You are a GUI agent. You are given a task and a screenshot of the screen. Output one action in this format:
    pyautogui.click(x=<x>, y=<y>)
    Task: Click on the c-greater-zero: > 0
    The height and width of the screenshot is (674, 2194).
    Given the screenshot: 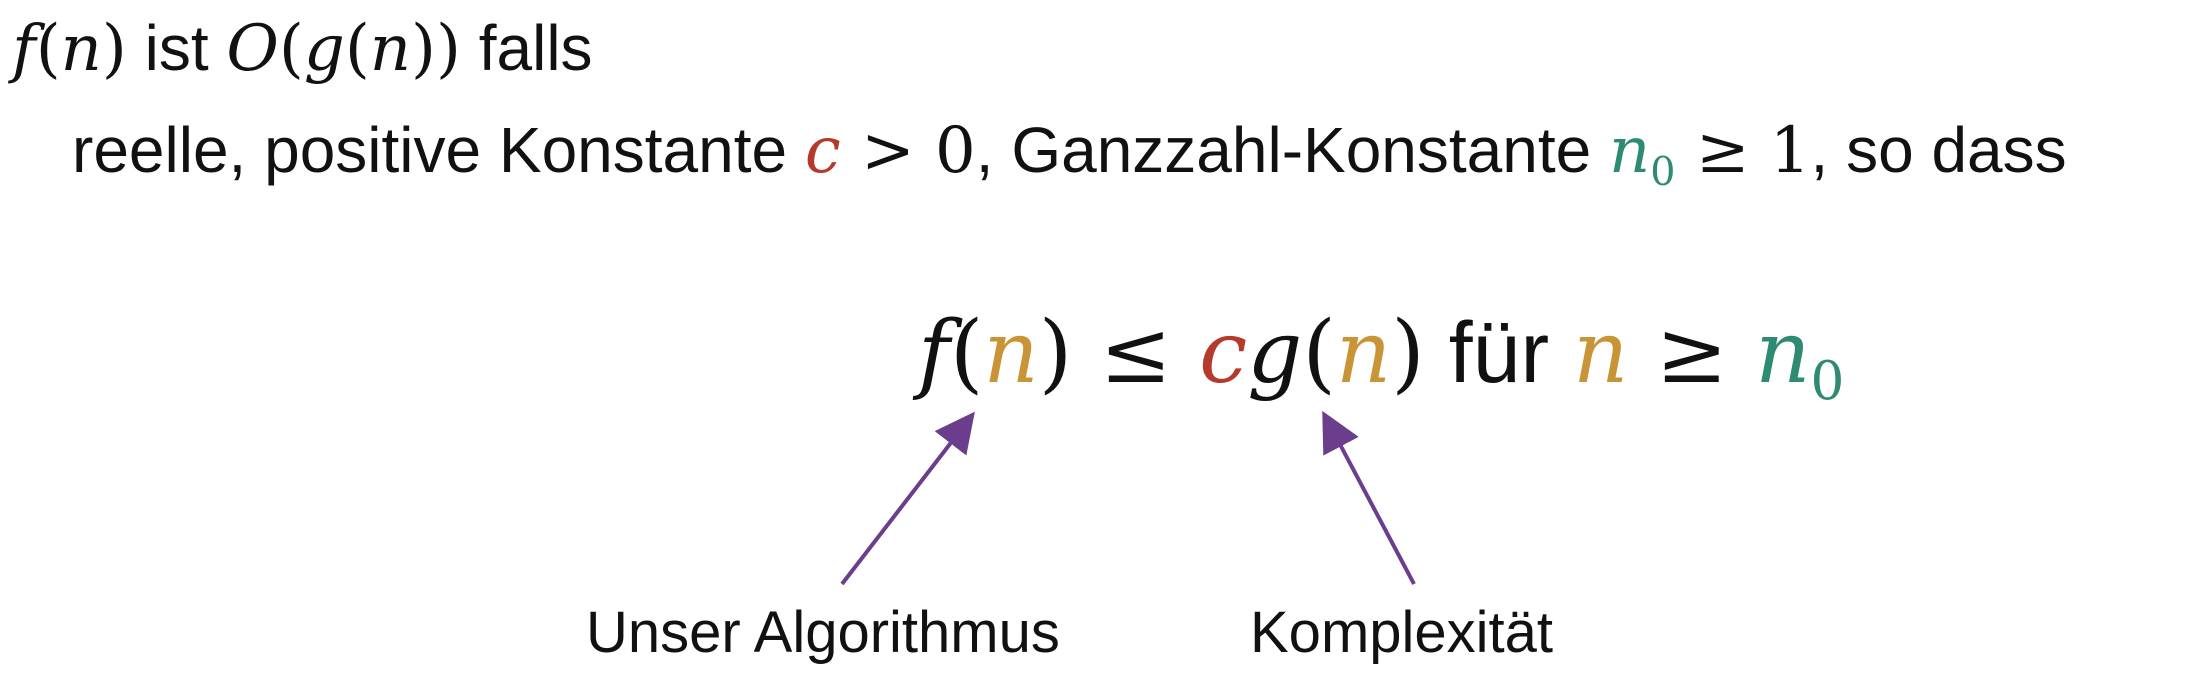 What is the action you would take?
    pyautogui.click(x=908, y=151)
    